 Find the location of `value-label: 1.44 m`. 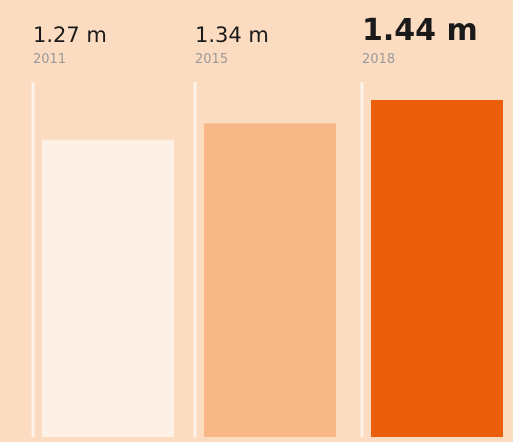

value-label: 1.44 m is located at coordinates (420, 30).